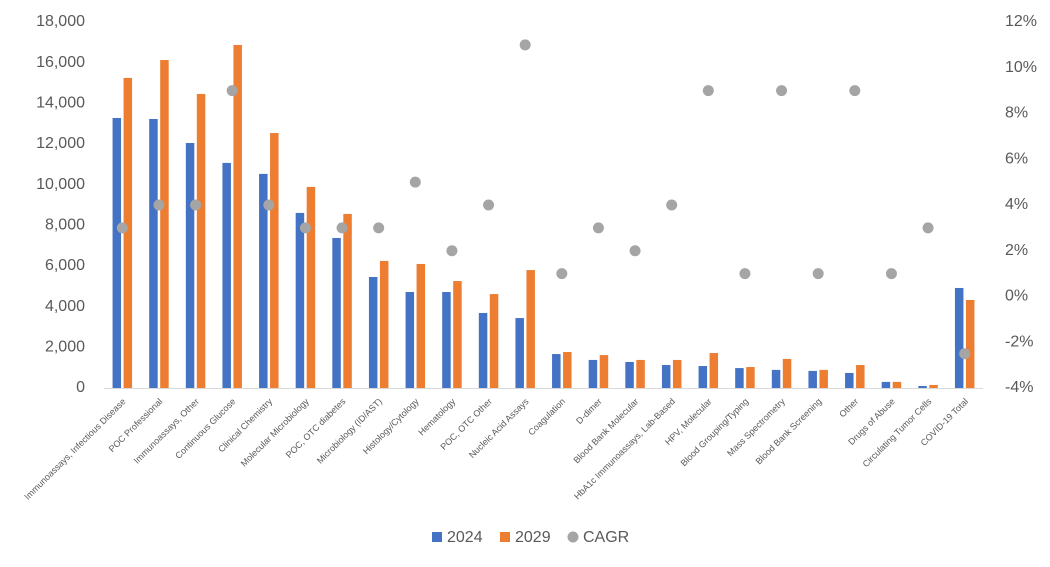 The height and width of the screenshot is (567, 1050). I want to click on right-axis-tick-label: 8%, so click(1016, 113).